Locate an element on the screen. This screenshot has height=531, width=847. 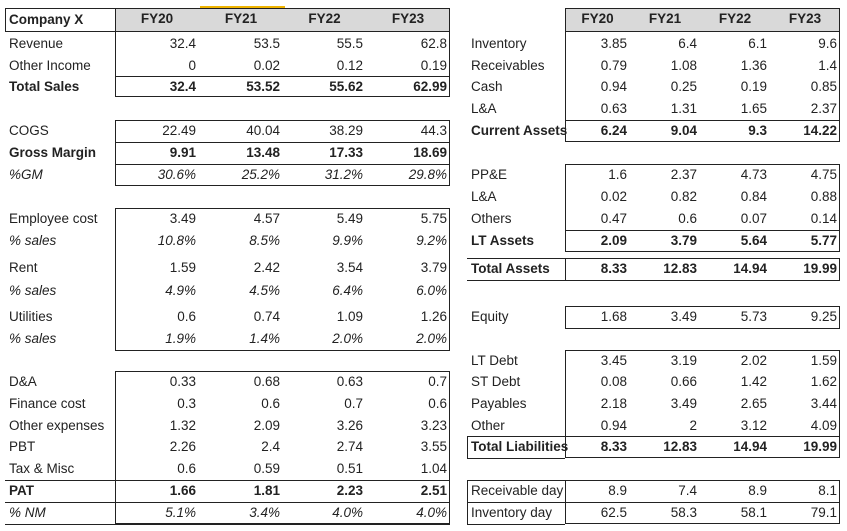
value-cell: 12.83 is located at coordinates (680, 268).